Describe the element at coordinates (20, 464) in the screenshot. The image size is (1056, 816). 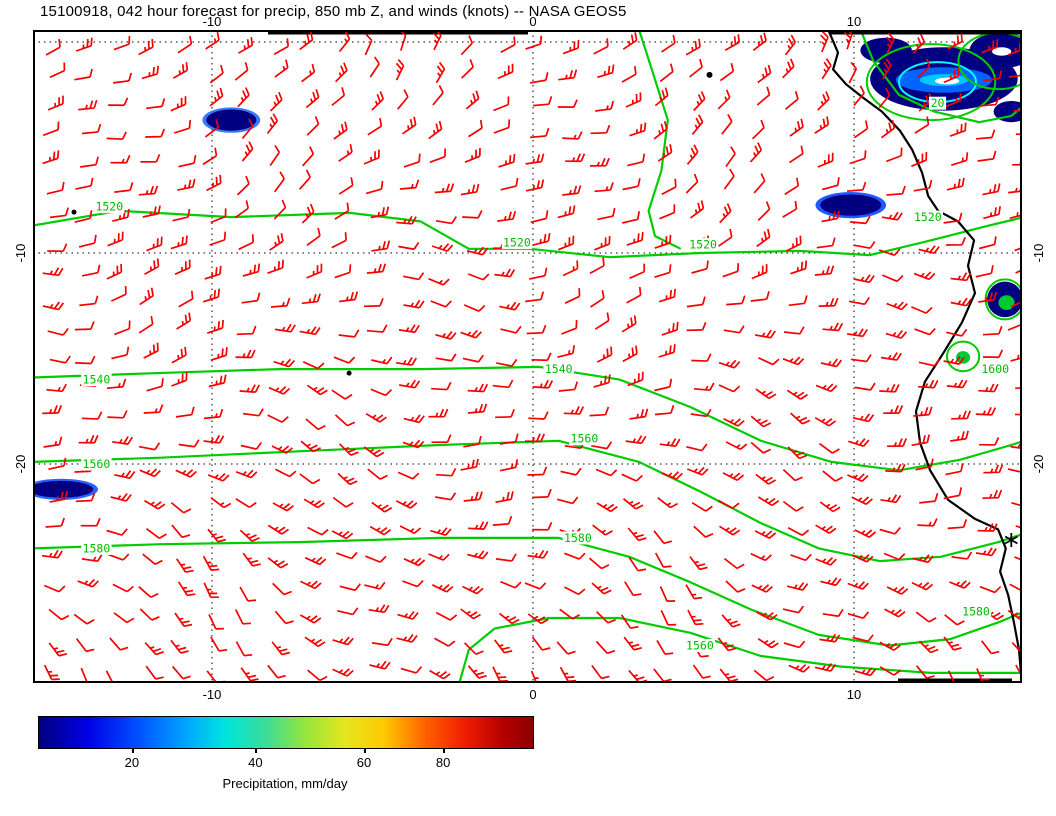
I see `y-tick-label-left: -20` at that location.